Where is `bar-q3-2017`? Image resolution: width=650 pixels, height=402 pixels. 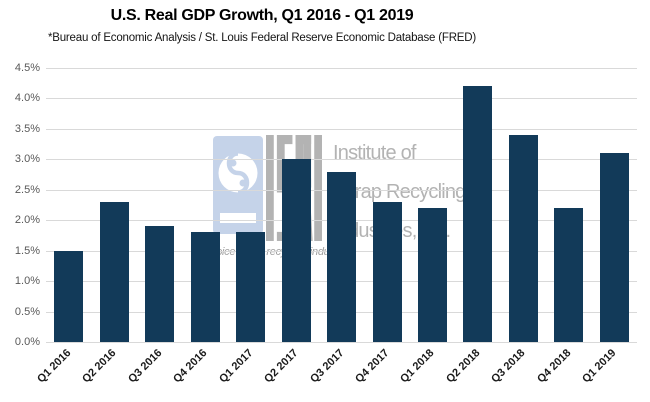
bar-q3-2017 is located at coordinates (341, 256).